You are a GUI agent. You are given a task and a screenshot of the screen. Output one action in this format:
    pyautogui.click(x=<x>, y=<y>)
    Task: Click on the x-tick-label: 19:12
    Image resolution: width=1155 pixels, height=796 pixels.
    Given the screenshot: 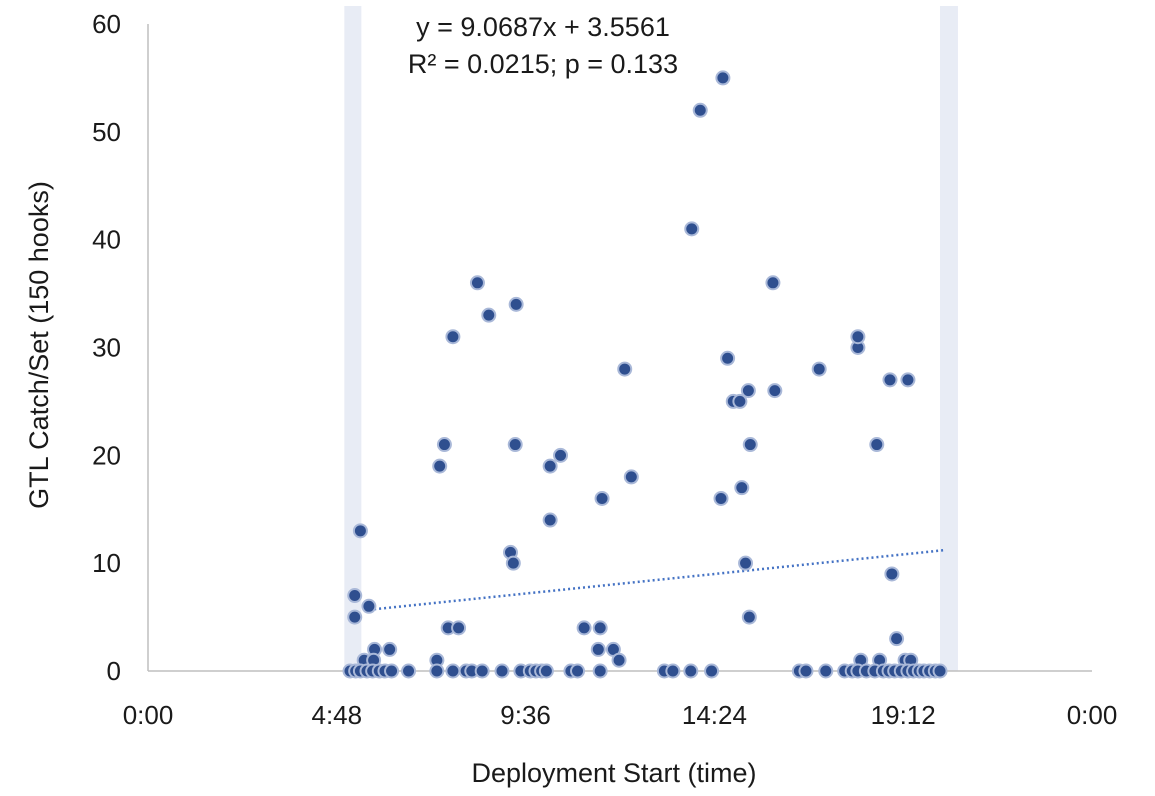 What is the action you would take?
    pyautogui.click(x=903, y=715)
    